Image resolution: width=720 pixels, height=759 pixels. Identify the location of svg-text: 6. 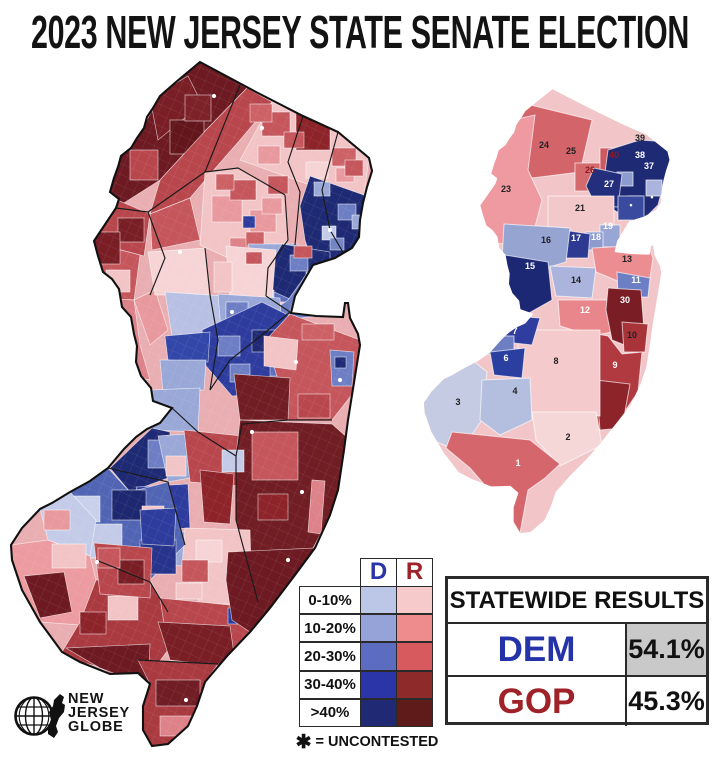
(505, 358).